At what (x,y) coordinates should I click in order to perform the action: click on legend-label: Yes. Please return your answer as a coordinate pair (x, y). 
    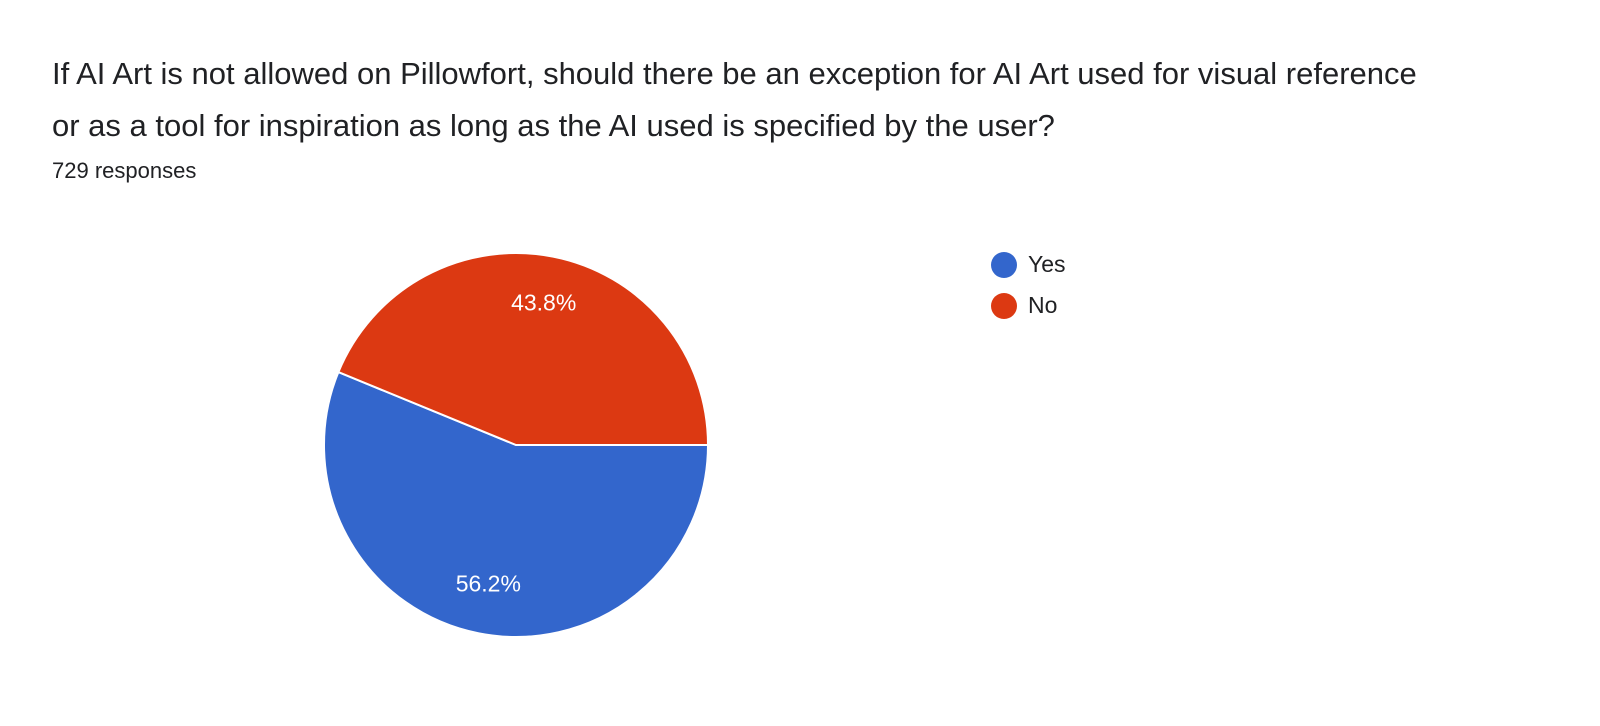
    Looking at the image, I should click on (1047, 264).